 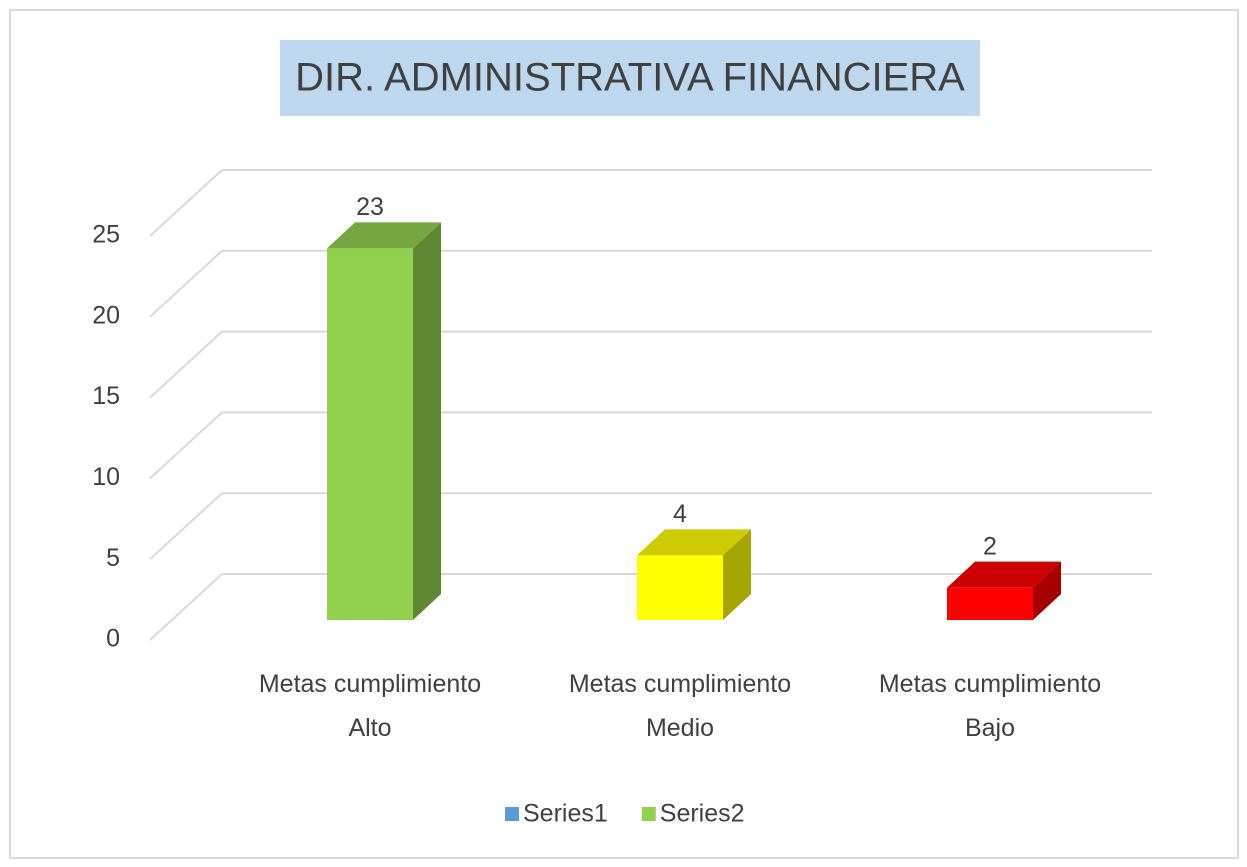 What do you see at coordinates (113, 558) in the screenshot?
I see `y-tick-label: 5` at bounding box center [113, 558].